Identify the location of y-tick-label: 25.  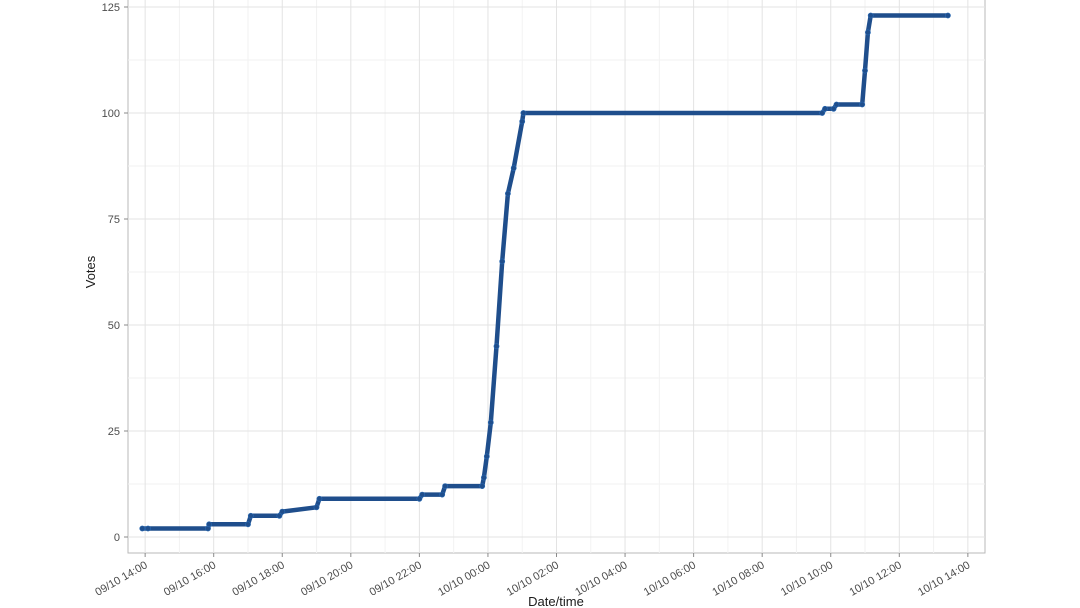
(114, 432).